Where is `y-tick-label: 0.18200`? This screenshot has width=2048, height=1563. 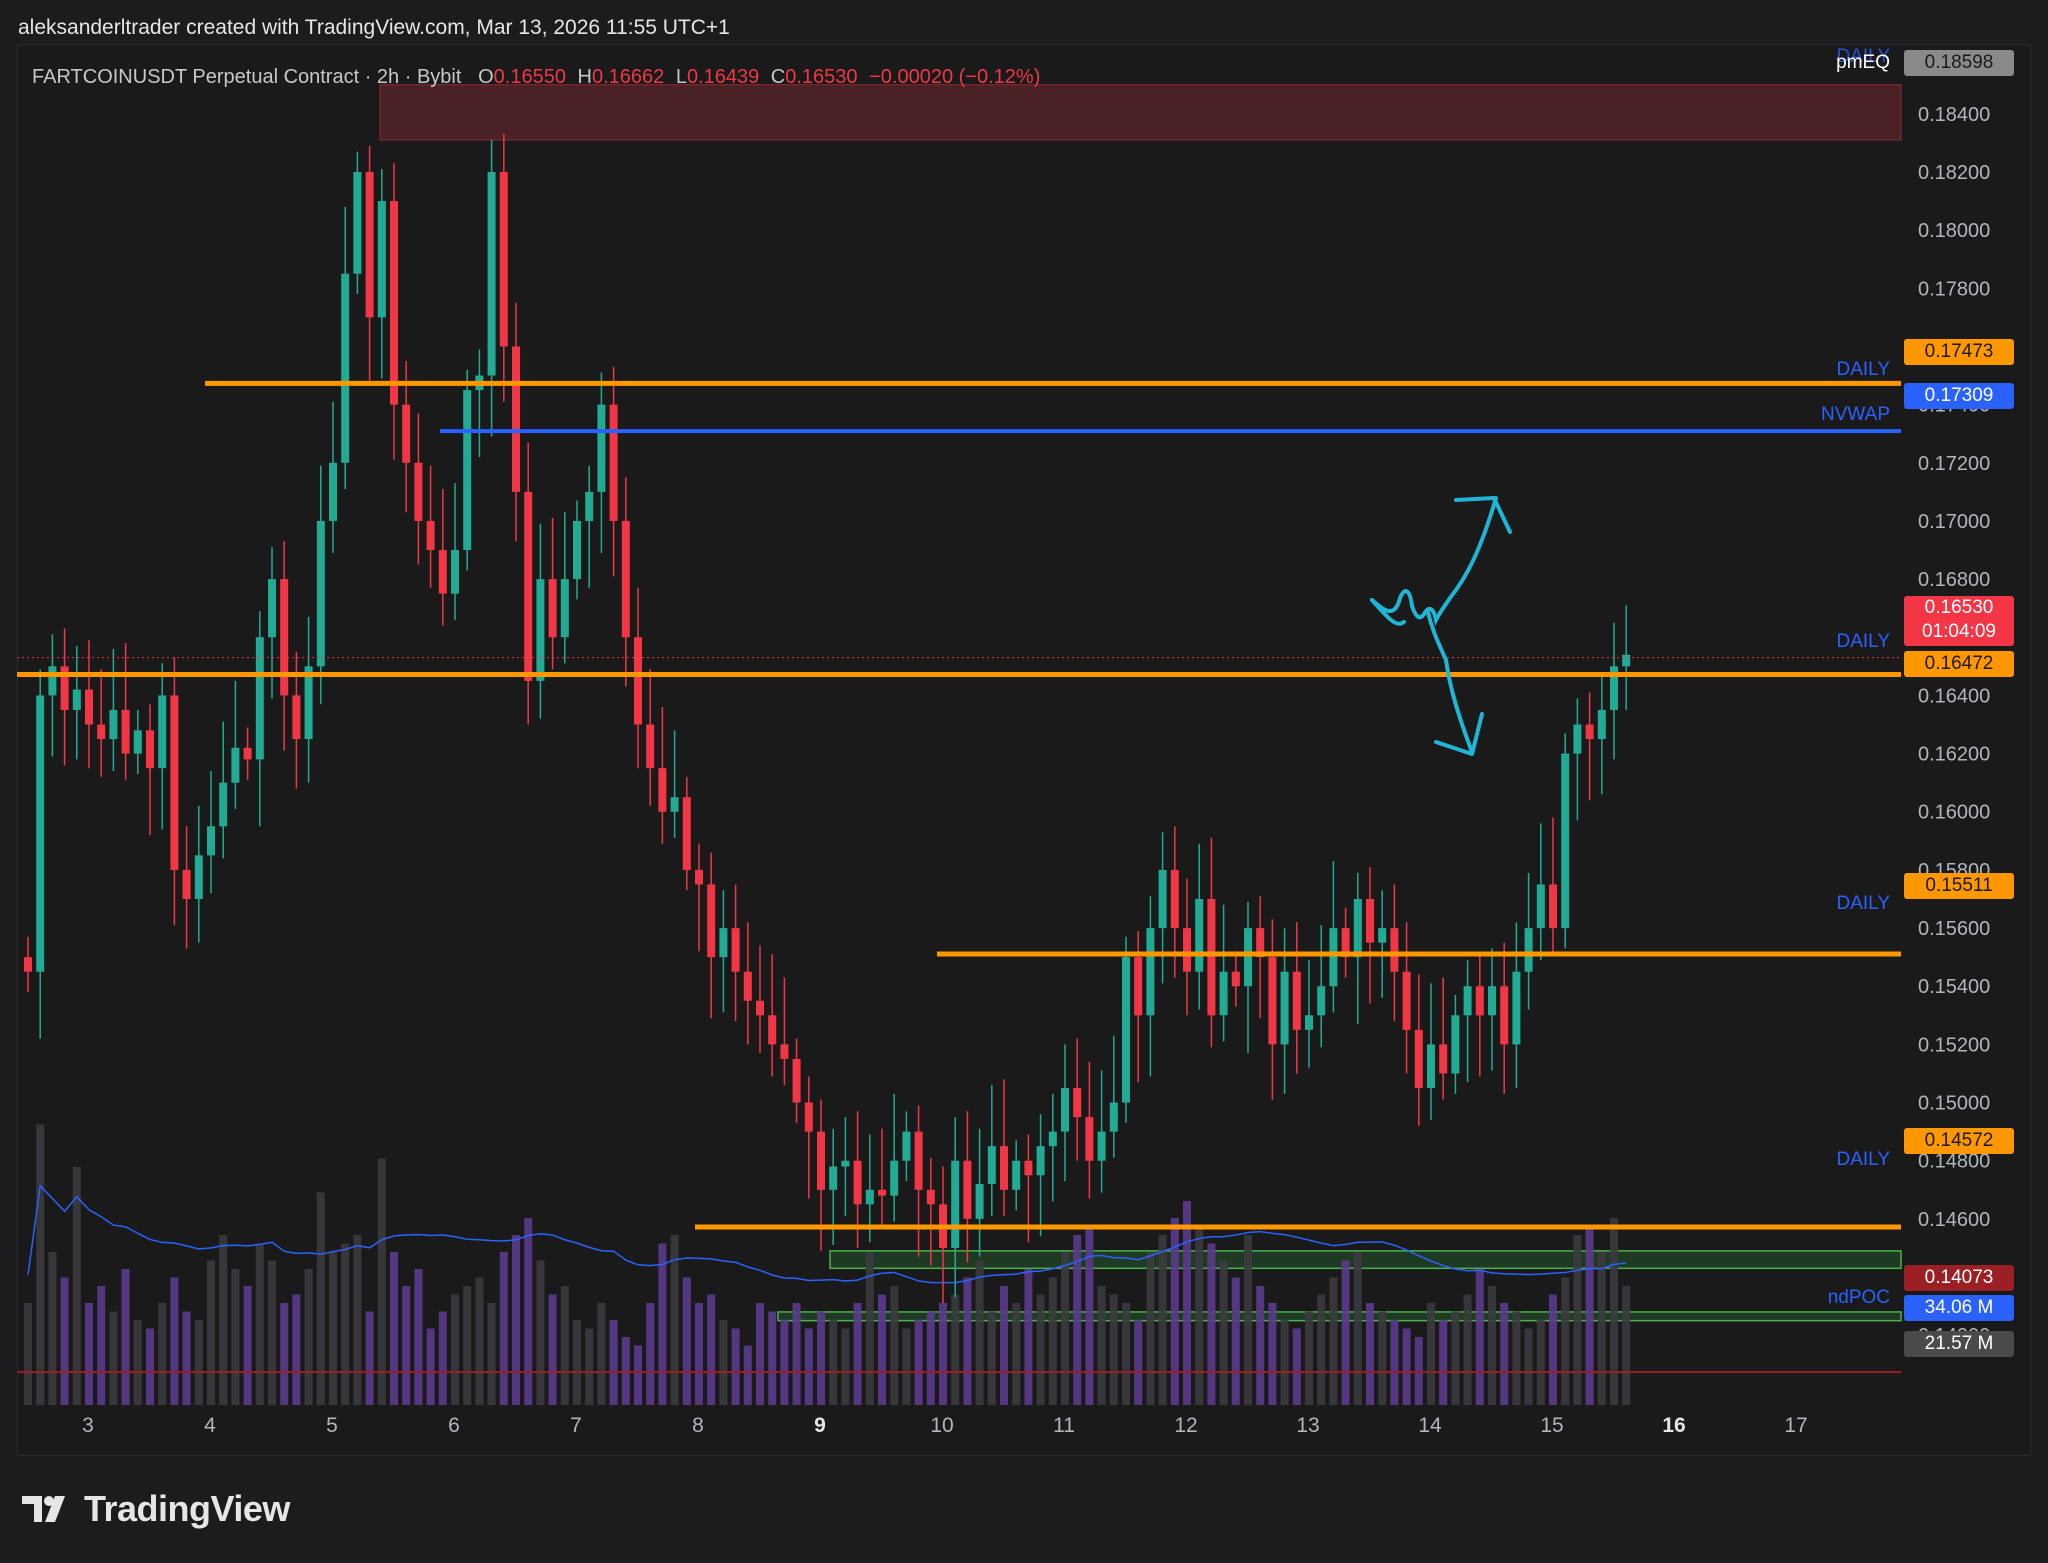 y-tick-label: 0.18200 is located at coordinates (1954, 173).